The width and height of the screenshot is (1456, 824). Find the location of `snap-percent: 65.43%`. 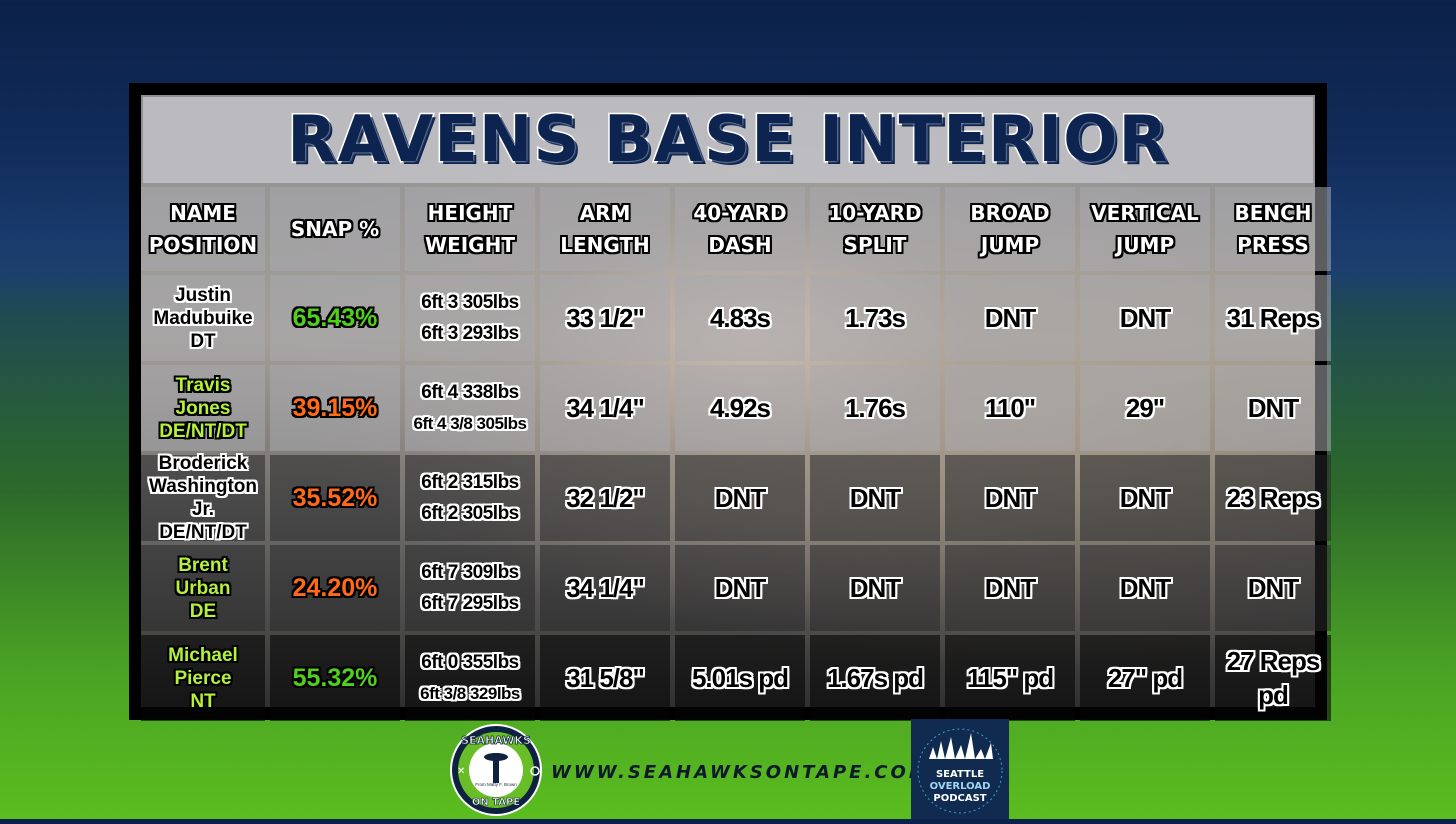

snap-percent: 65.43% is located at coordinates (335, 317).